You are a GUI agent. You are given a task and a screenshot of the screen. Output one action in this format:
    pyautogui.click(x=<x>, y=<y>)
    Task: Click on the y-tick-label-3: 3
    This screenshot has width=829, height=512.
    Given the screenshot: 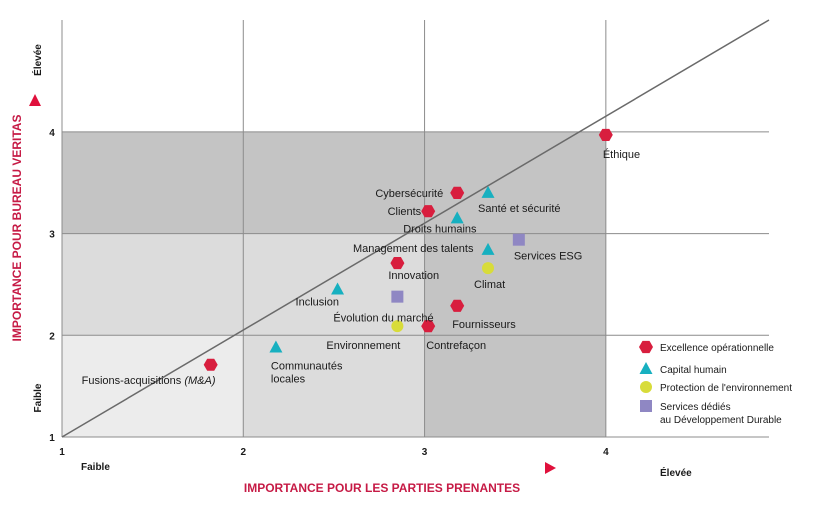 What is the action you would take?
    pyautogui.click(x=52, y=235)
    